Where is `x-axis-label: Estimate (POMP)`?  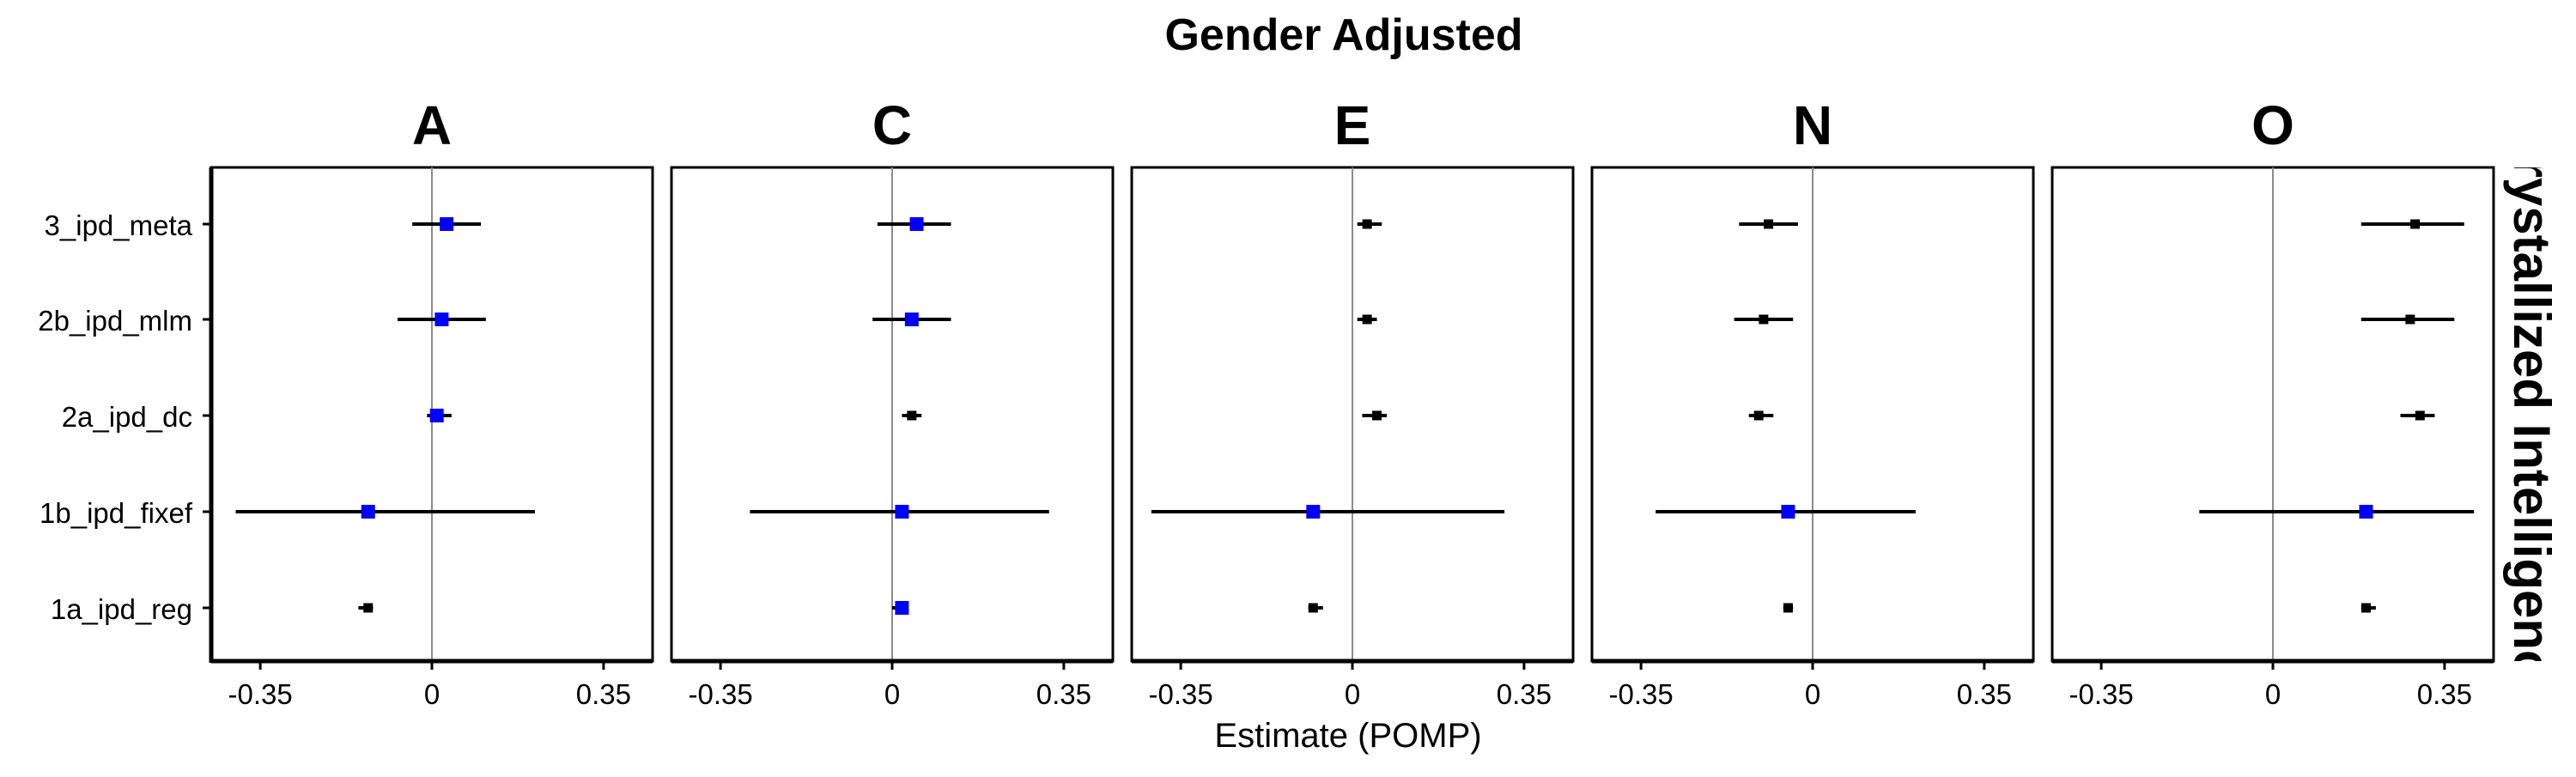
x-axis-label: Estimate (POMP) is located at coordinates (1347, 736).